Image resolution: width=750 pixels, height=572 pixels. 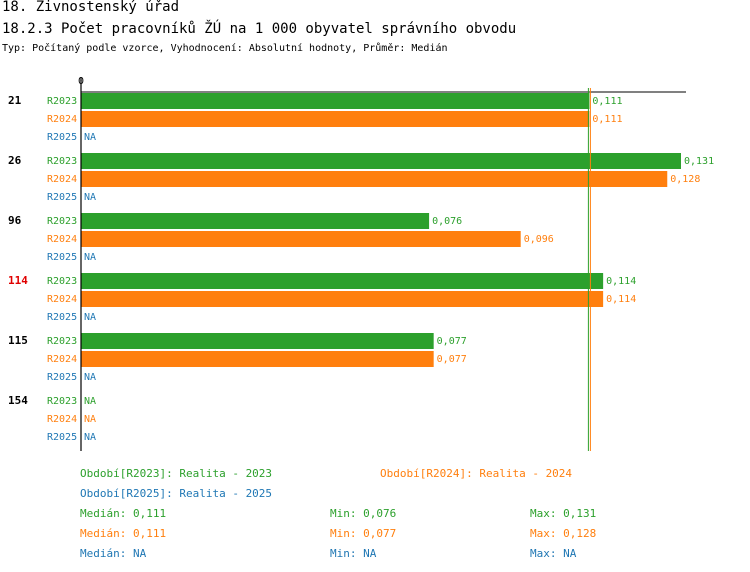 What do you see at coordinates (176, 473) in the screenshot?
I see `legend-period-r2023: Období[R2023]: Realita - 2023` at bounding box center [176, 473].